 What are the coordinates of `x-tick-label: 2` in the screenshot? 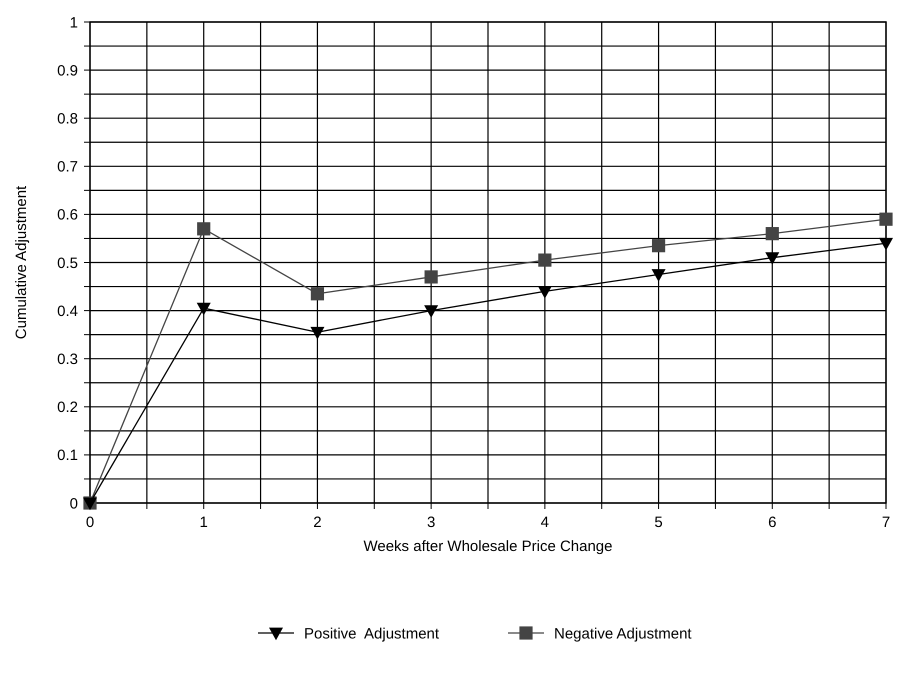 It's located at (317, 522).